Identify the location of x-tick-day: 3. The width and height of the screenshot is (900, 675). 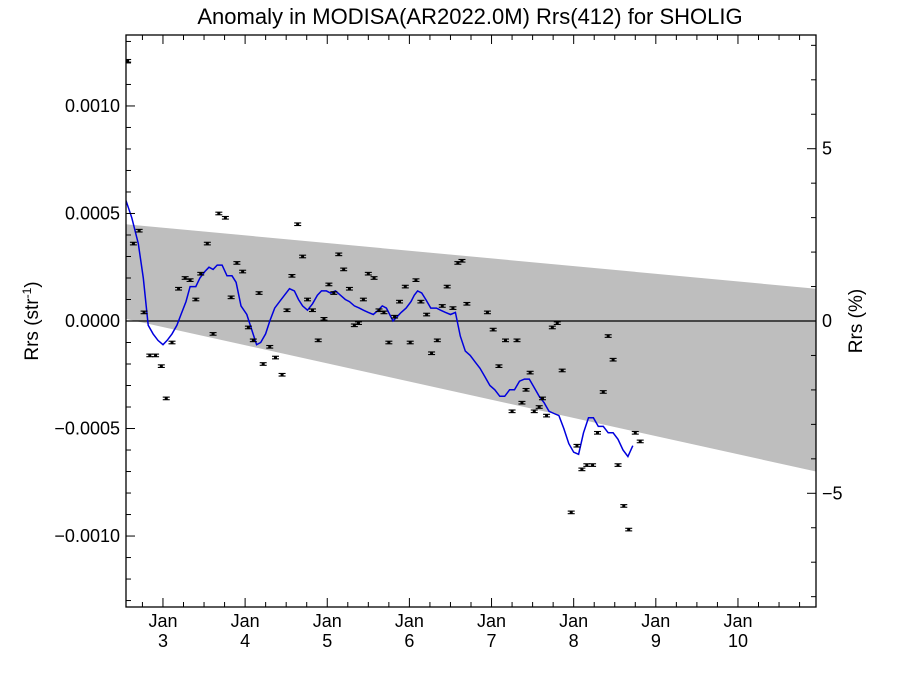
(163, 641).